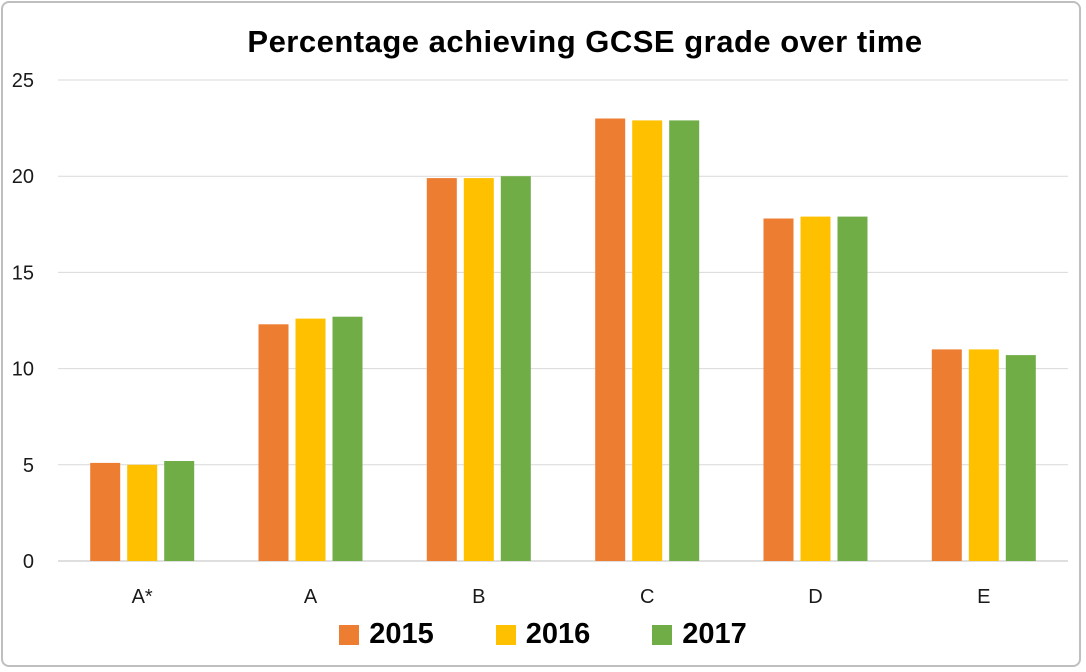 The image size is (1086, 672). I want to click on bar-2017-E, so click(1020, 458).